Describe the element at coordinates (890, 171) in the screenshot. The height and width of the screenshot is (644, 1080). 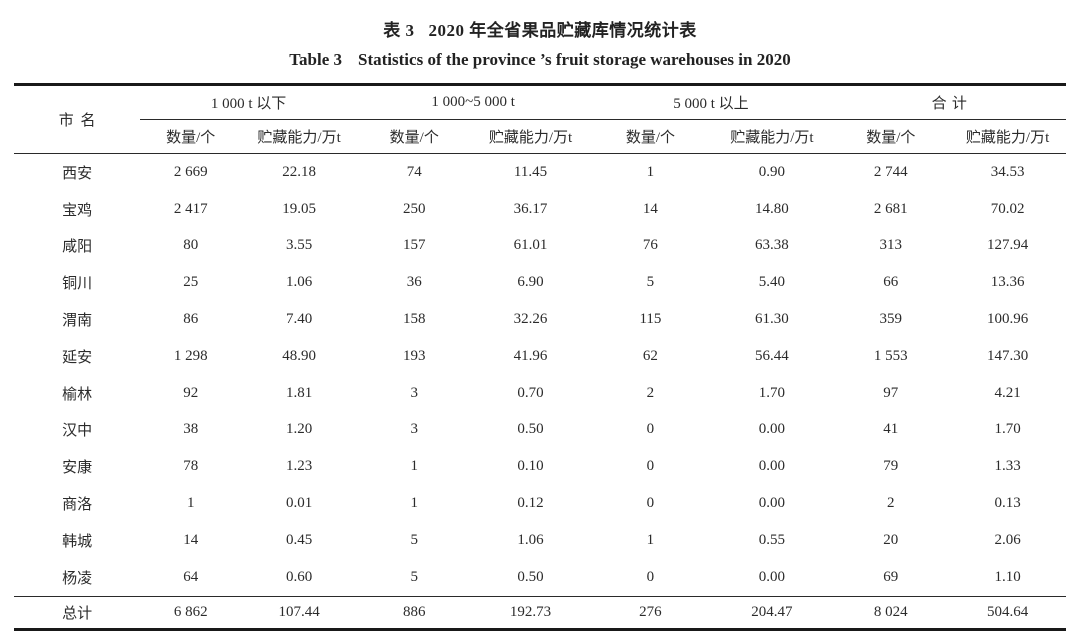
I see `value-cell: 2 744` at that location.